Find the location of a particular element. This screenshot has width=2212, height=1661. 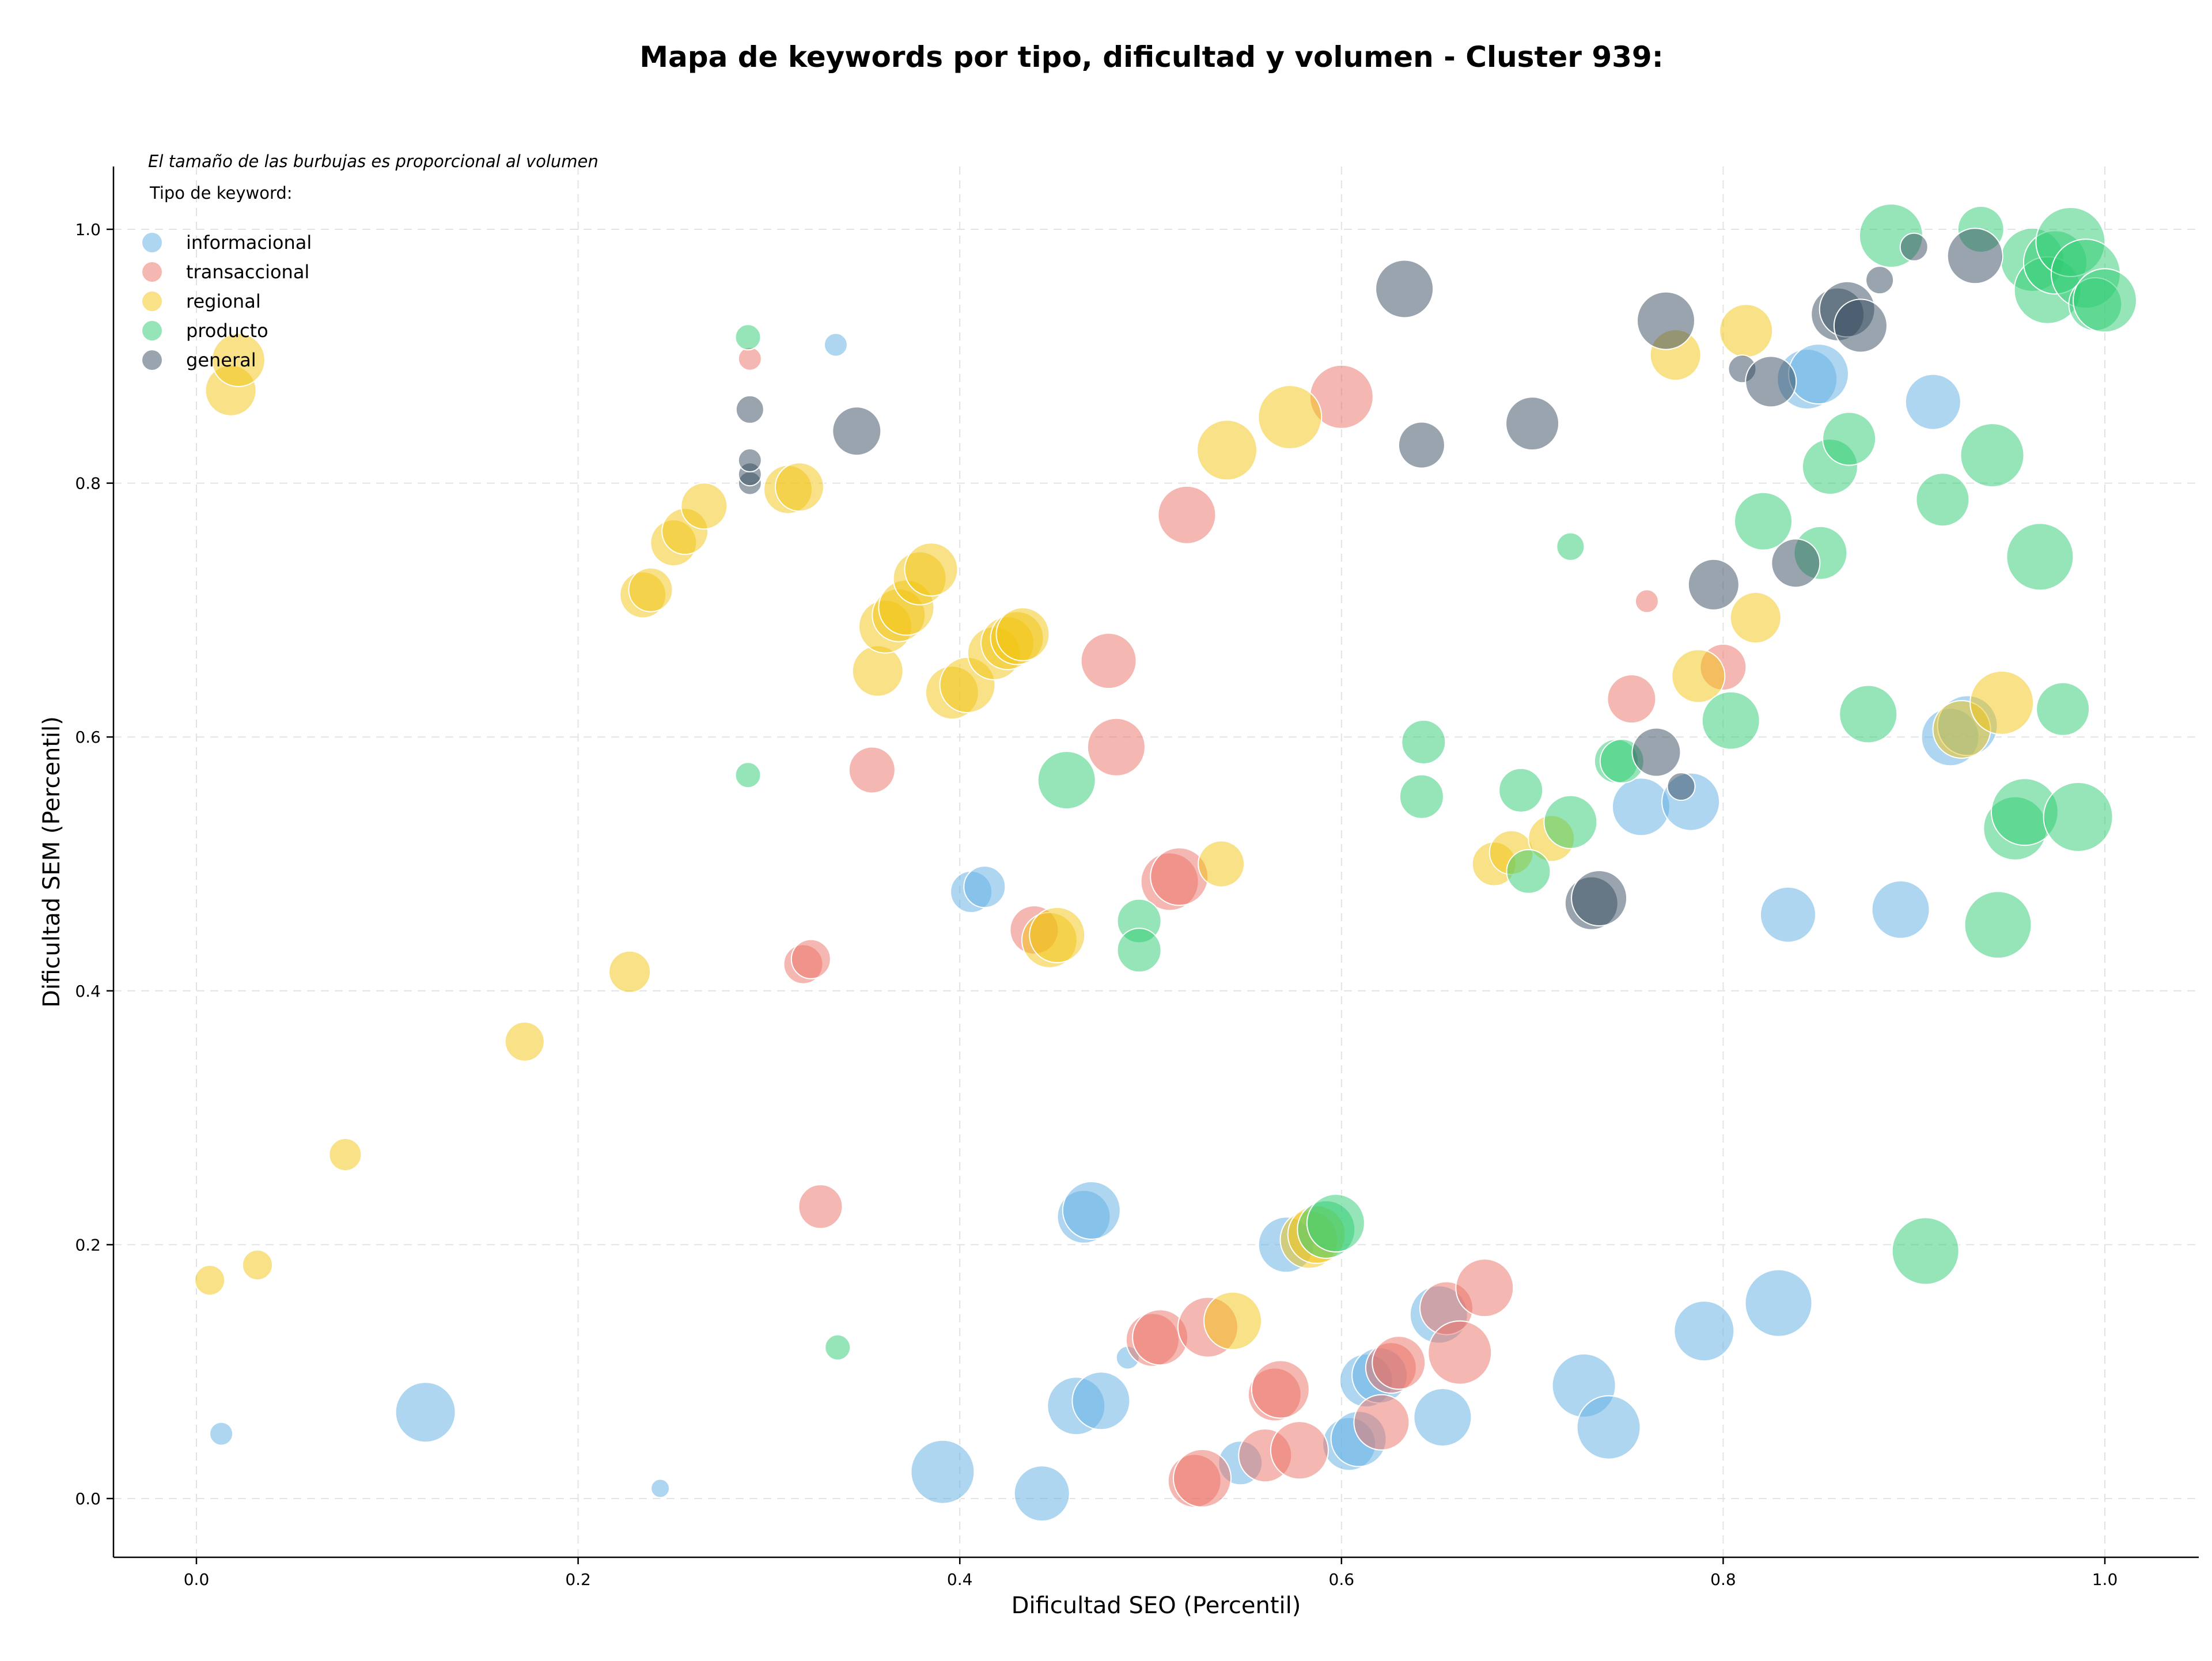

y-tick-label: 0.8 is located at coordinates (88, 483).